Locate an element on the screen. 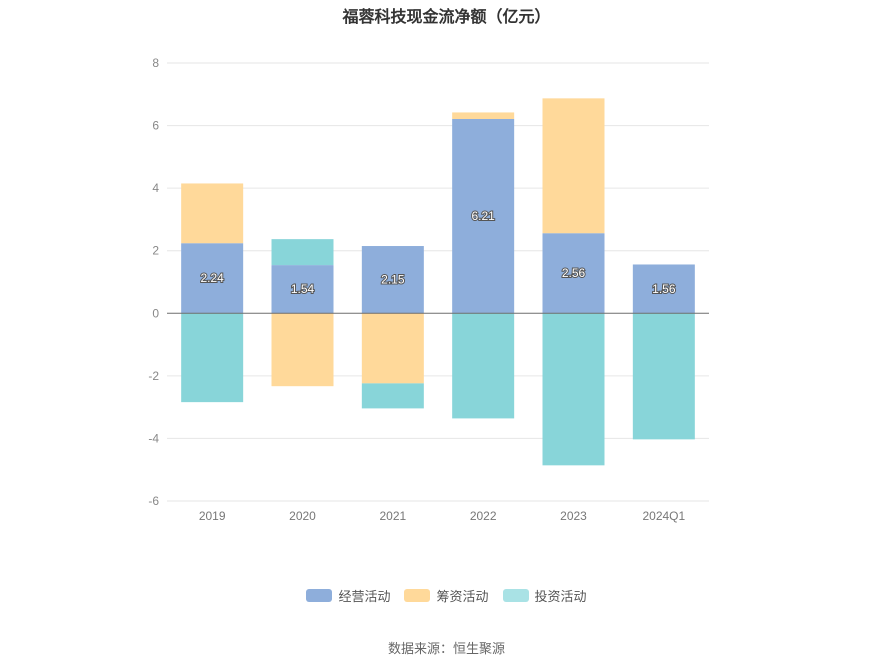 The width and height of the screenshot is (893, 668). y-tick-label: -6 is located at coordinates (153, 501).